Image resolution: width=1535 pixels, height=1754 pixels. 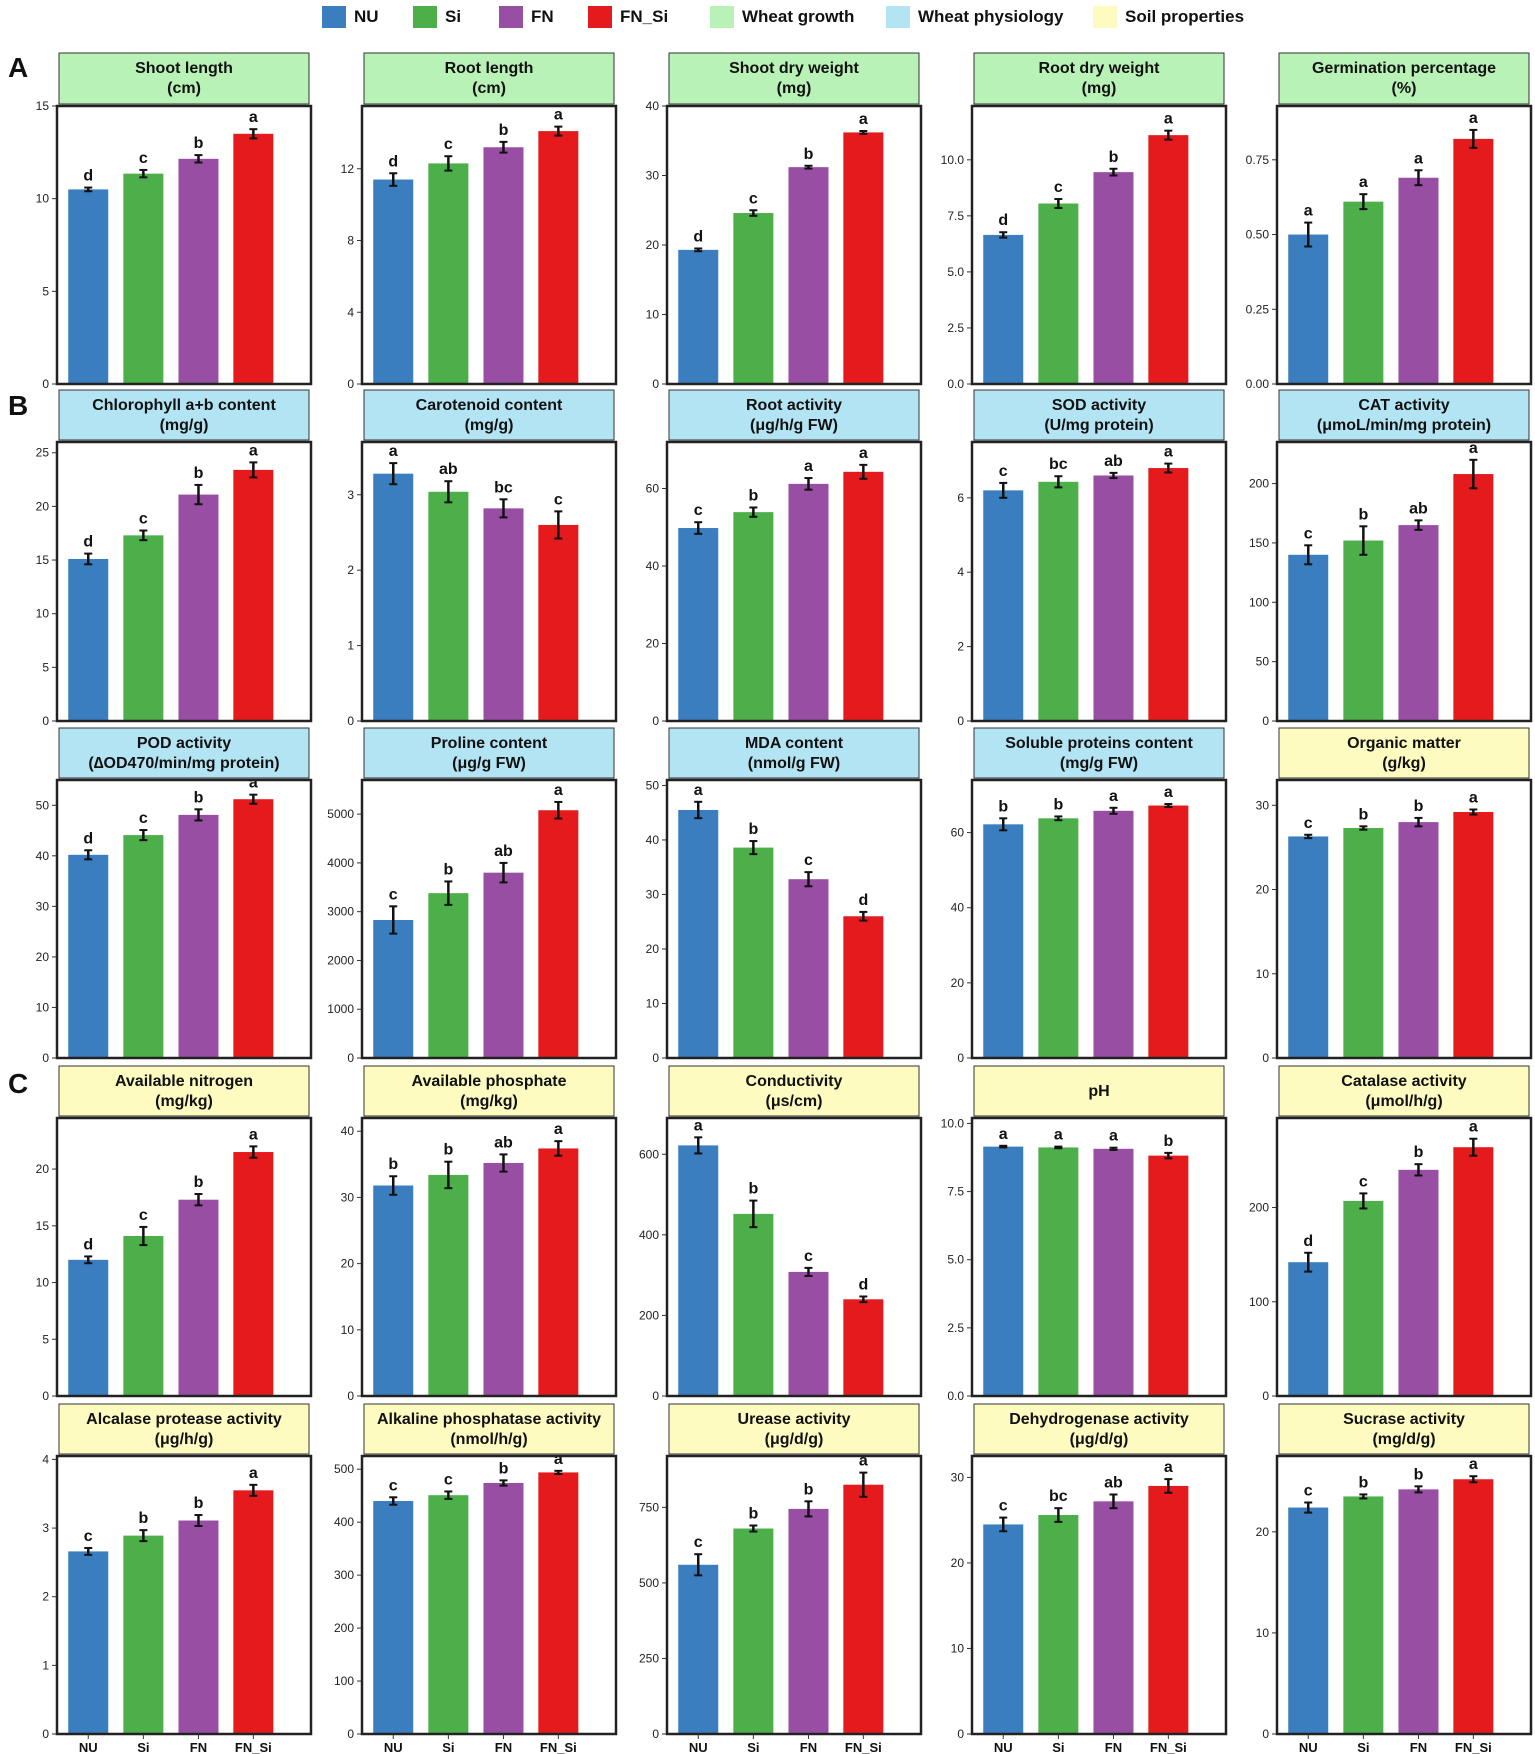 I want to click on chart-unit: (mg/kg), so click(x=489, y=1101).